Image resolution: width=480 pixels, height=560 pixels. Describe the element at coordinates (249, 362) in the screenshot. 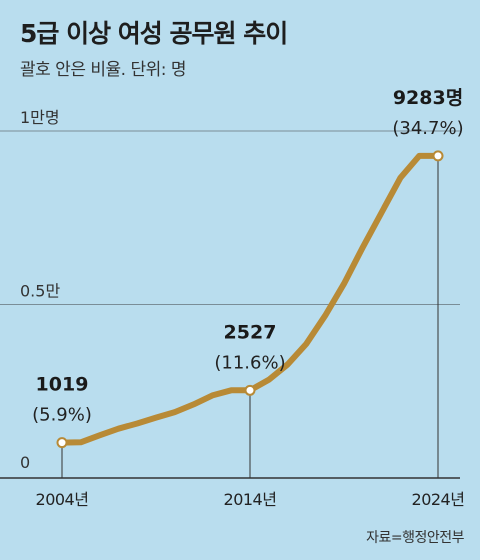

I see `data-percent-label: (11.6%)` at that location.